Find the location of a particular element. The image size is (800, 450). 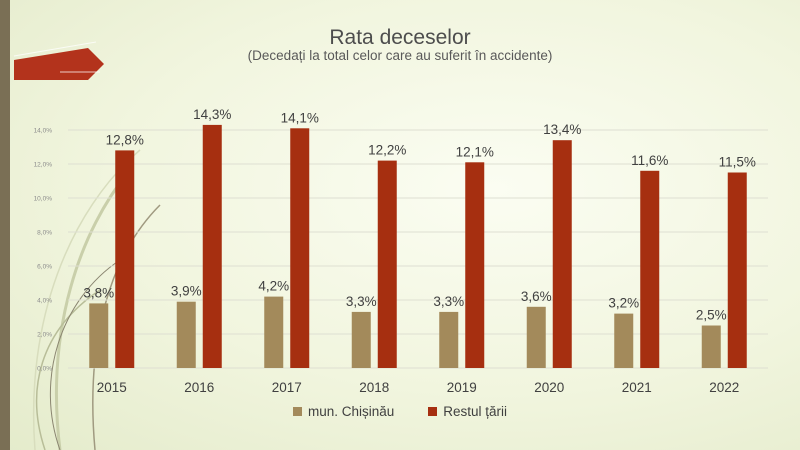

y-tick-label: 4,0% is located at coordinates (44, 301).